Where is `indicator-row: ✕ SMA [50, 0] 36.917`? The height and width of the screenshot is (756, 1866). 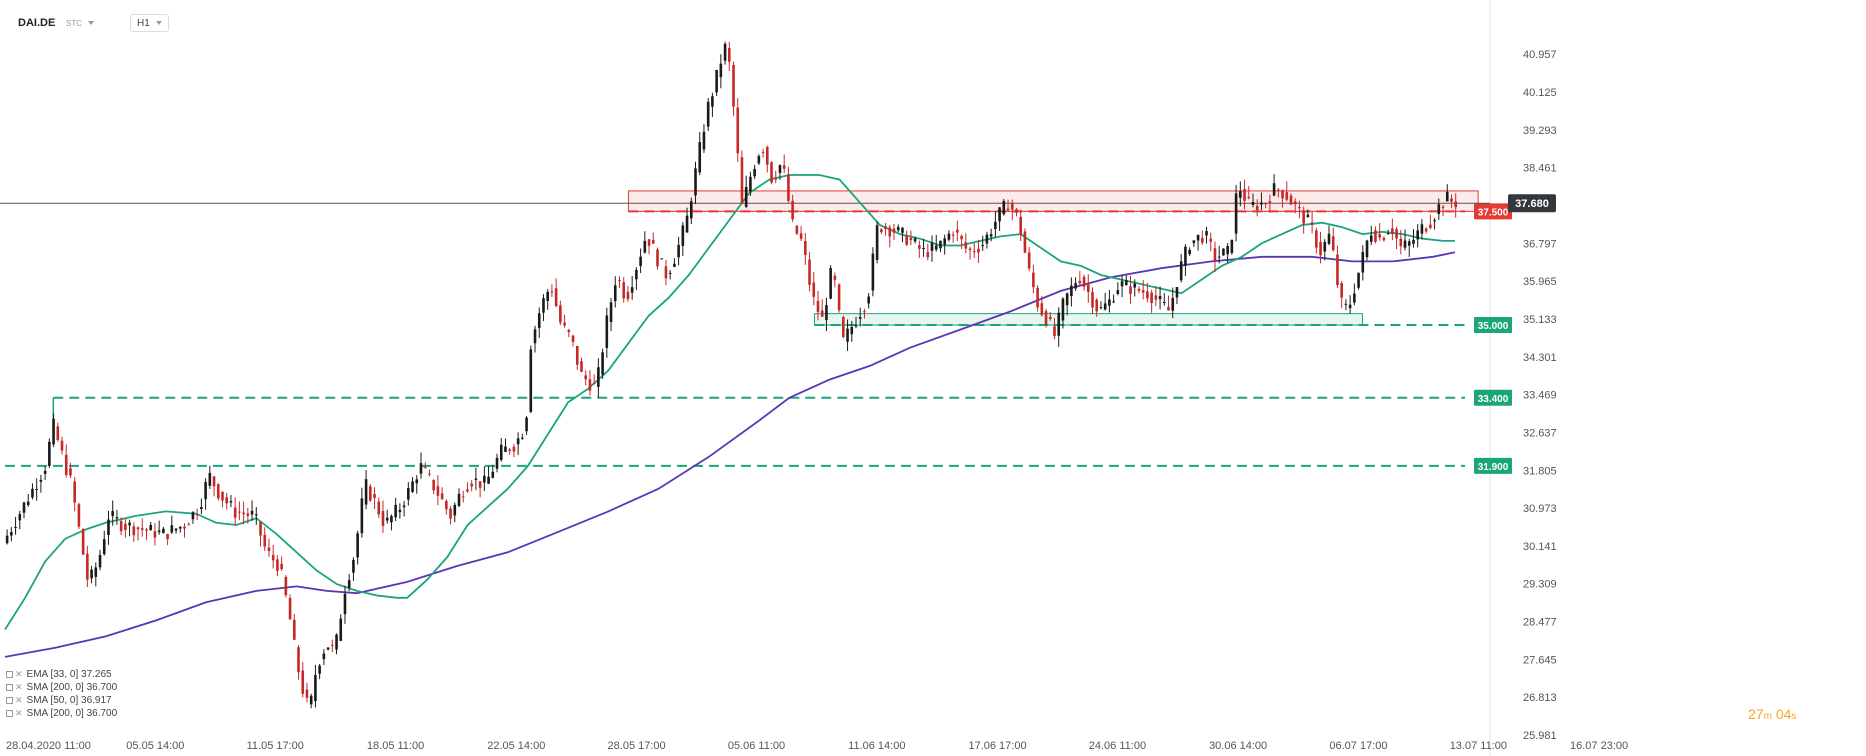
indicator-row: ✕ SMA [50, 0] 36.917 is located at coordinates (61, 700).